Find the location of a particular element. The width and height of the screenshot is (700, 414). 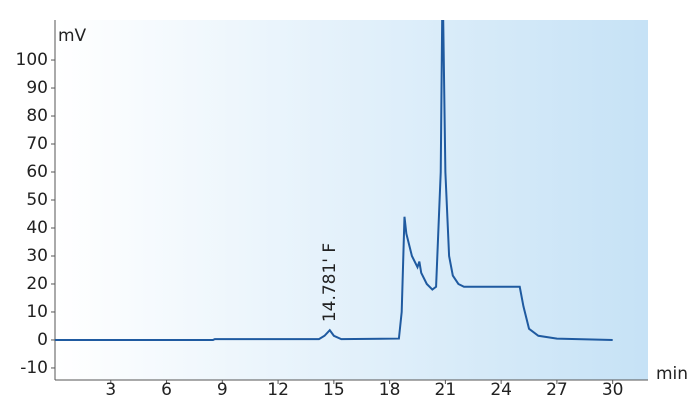

y-tick-label: 40 is located at coordinates (37, 228).